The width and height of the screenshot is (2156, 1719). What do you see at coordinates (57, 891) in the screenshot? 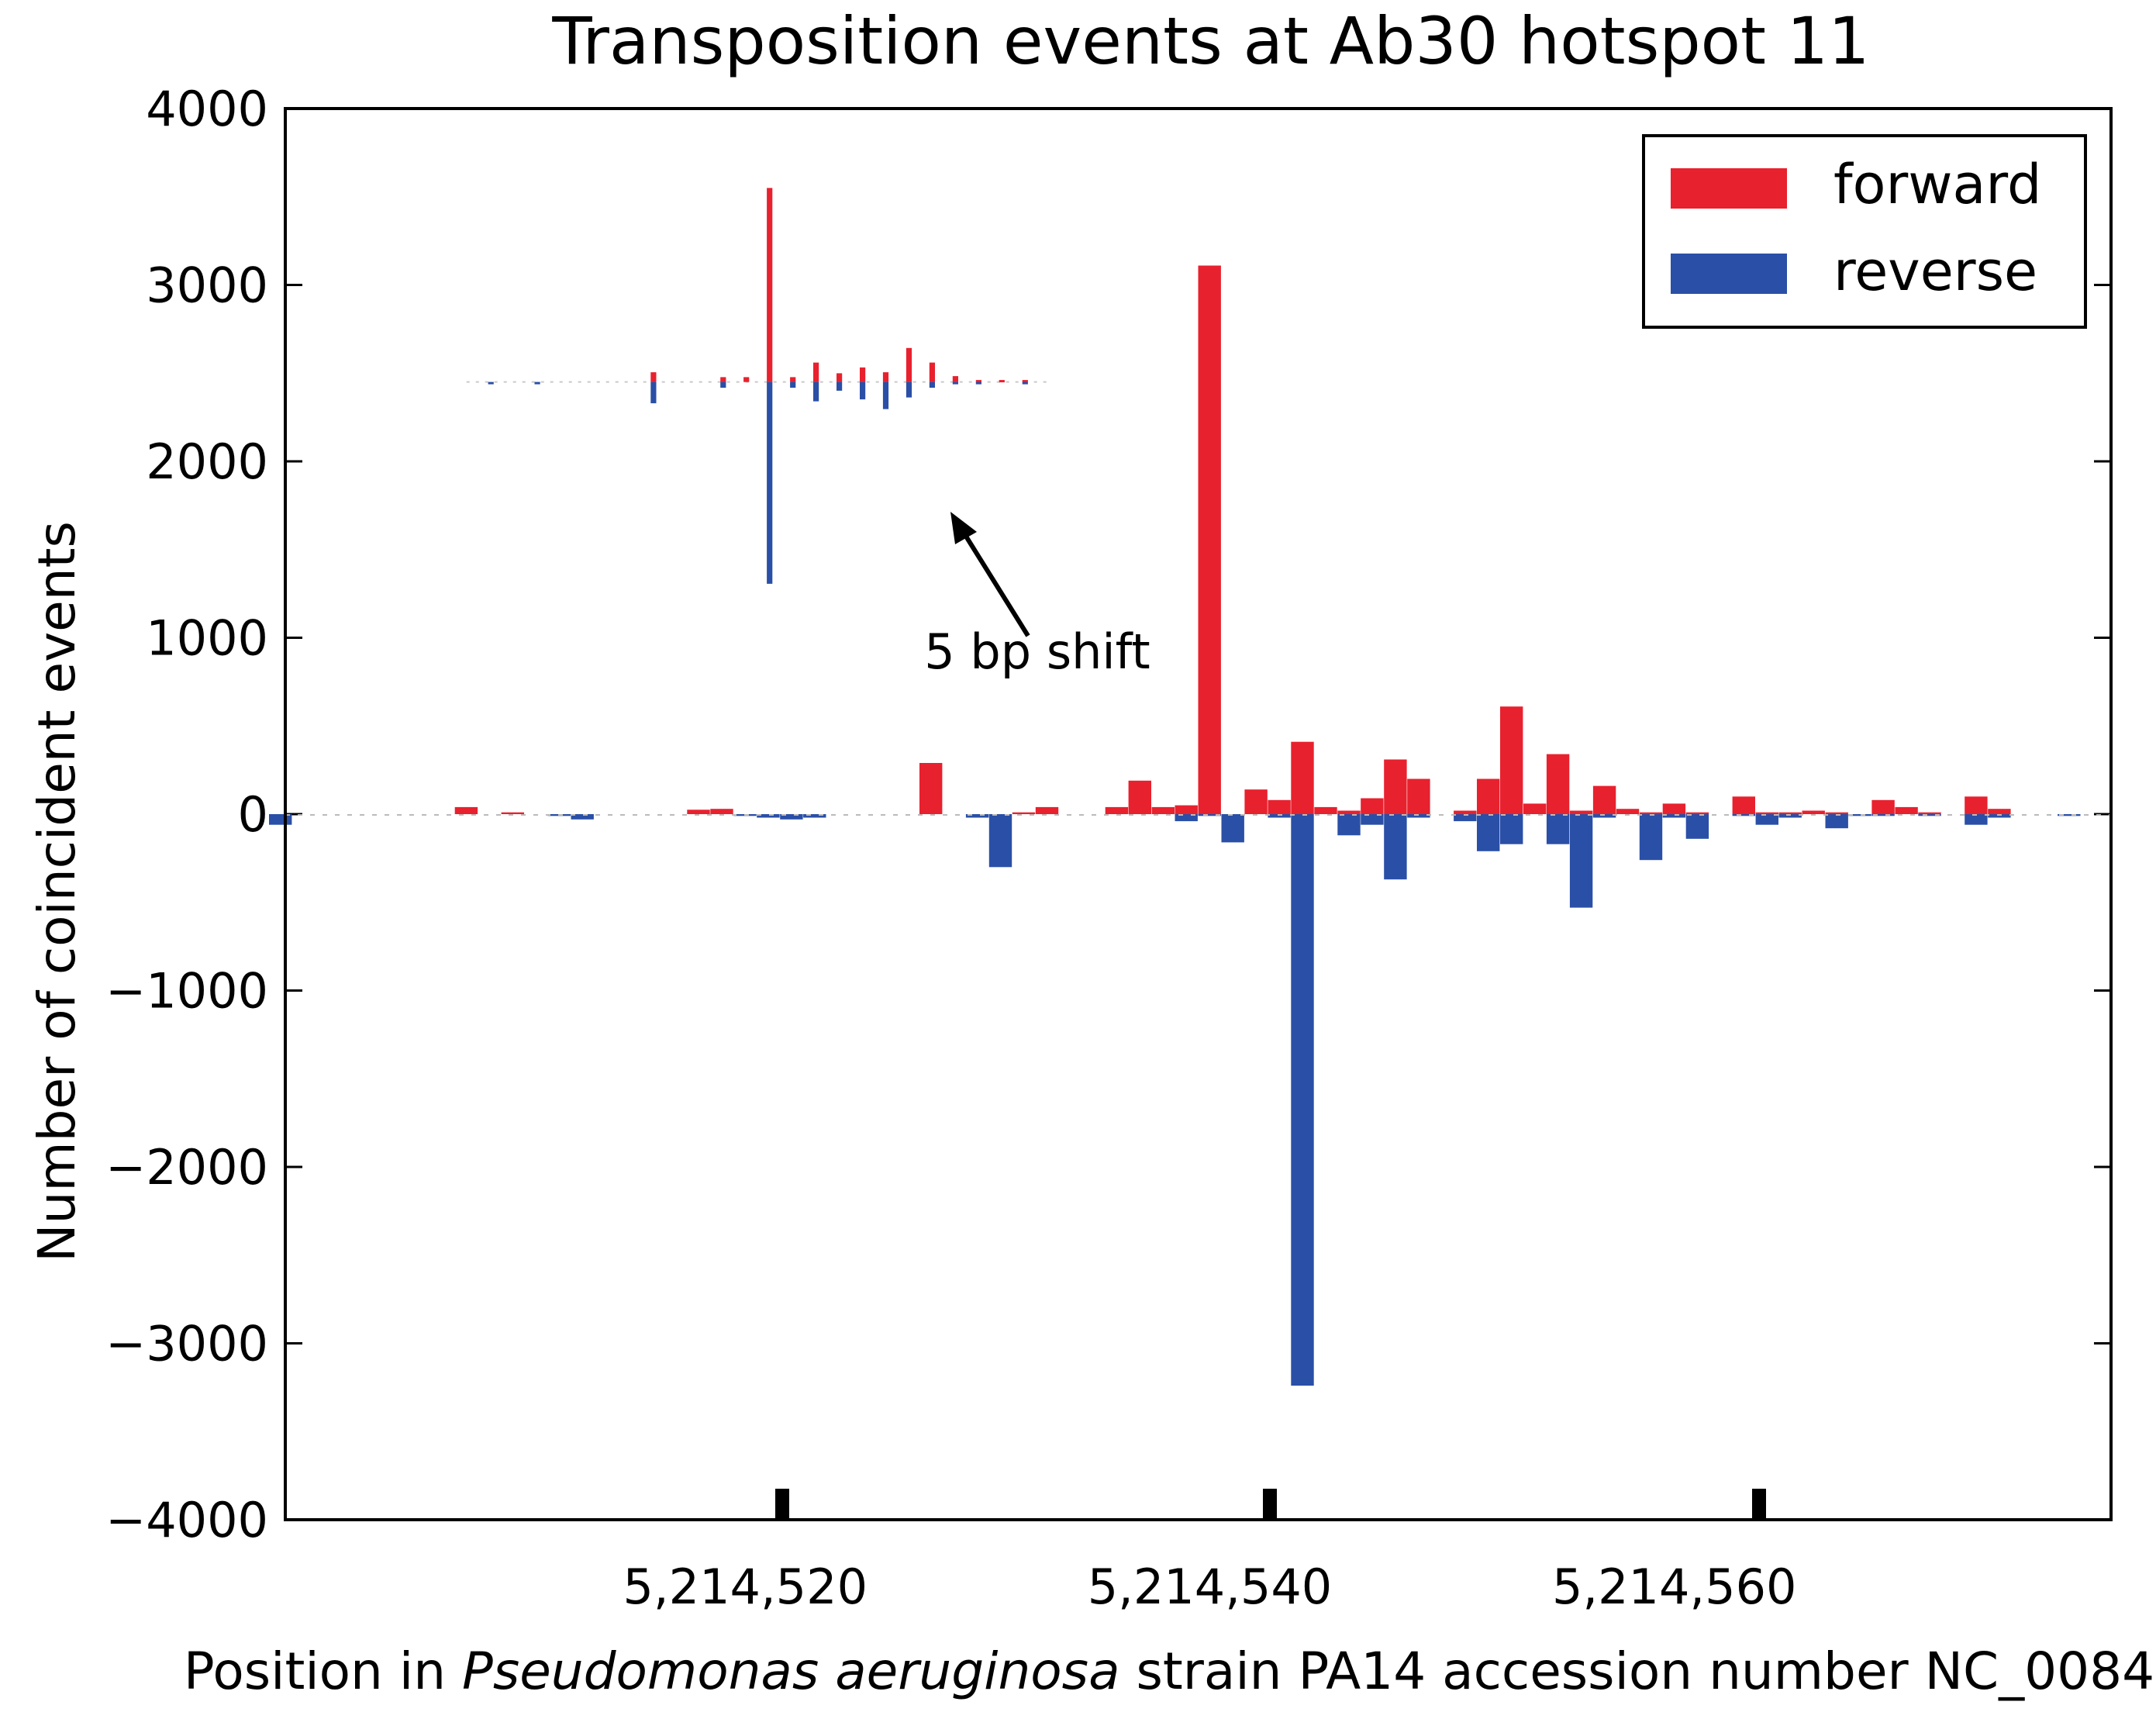
I see `y-axis-label: Number of coincident events` at bounding box center [57, 891].